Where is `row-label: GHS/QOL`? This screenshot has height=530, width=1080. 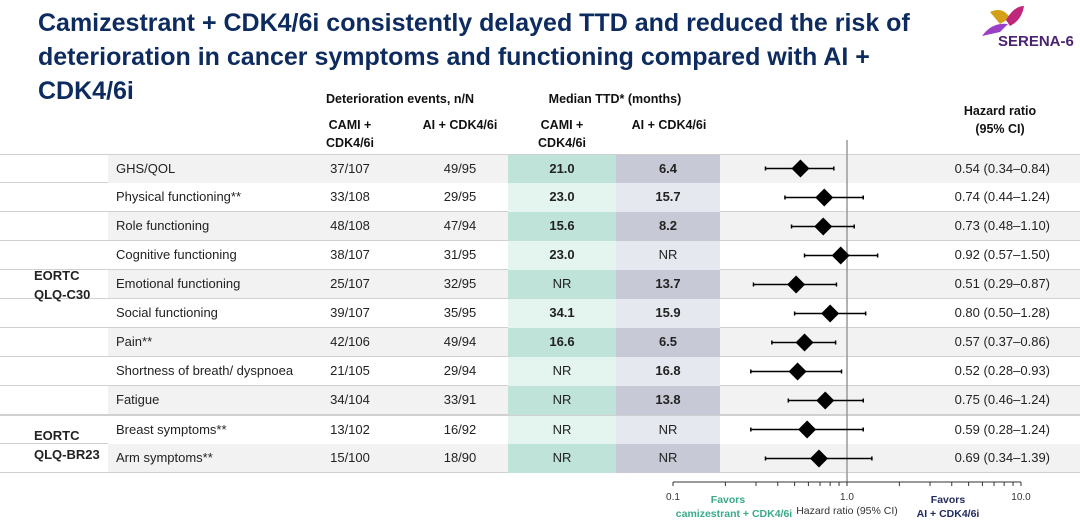 row-label: GHS/QOL is located at coordinates (146, 168).